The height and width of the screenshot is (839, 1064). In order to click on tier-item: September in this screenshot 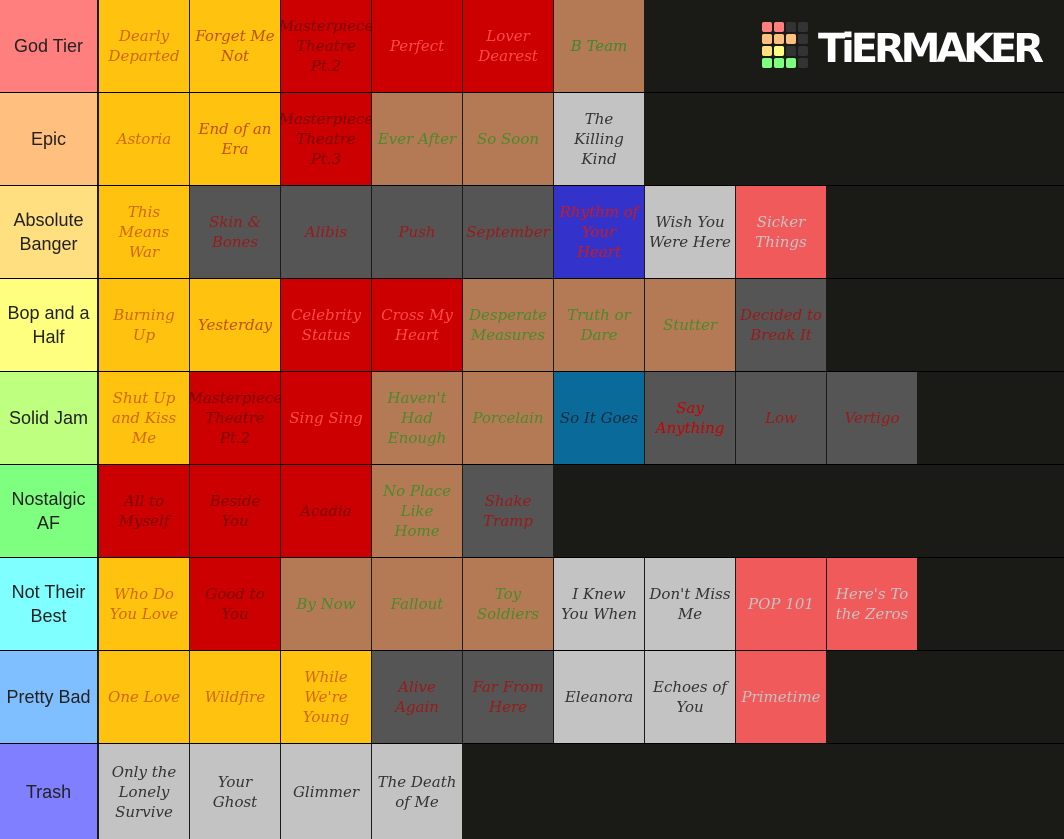, I will do `click(508, 232)`.